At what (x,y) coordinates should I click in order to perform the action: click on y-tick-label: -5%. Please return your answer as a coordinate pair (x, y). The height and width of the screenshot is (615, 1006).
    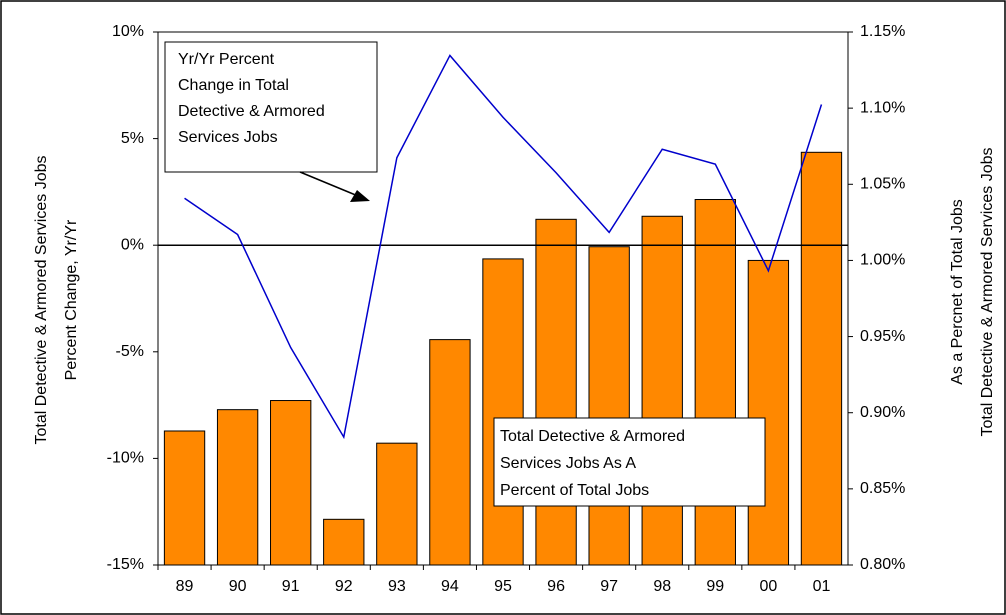
    Looking at the image, I should click on (130, 351).